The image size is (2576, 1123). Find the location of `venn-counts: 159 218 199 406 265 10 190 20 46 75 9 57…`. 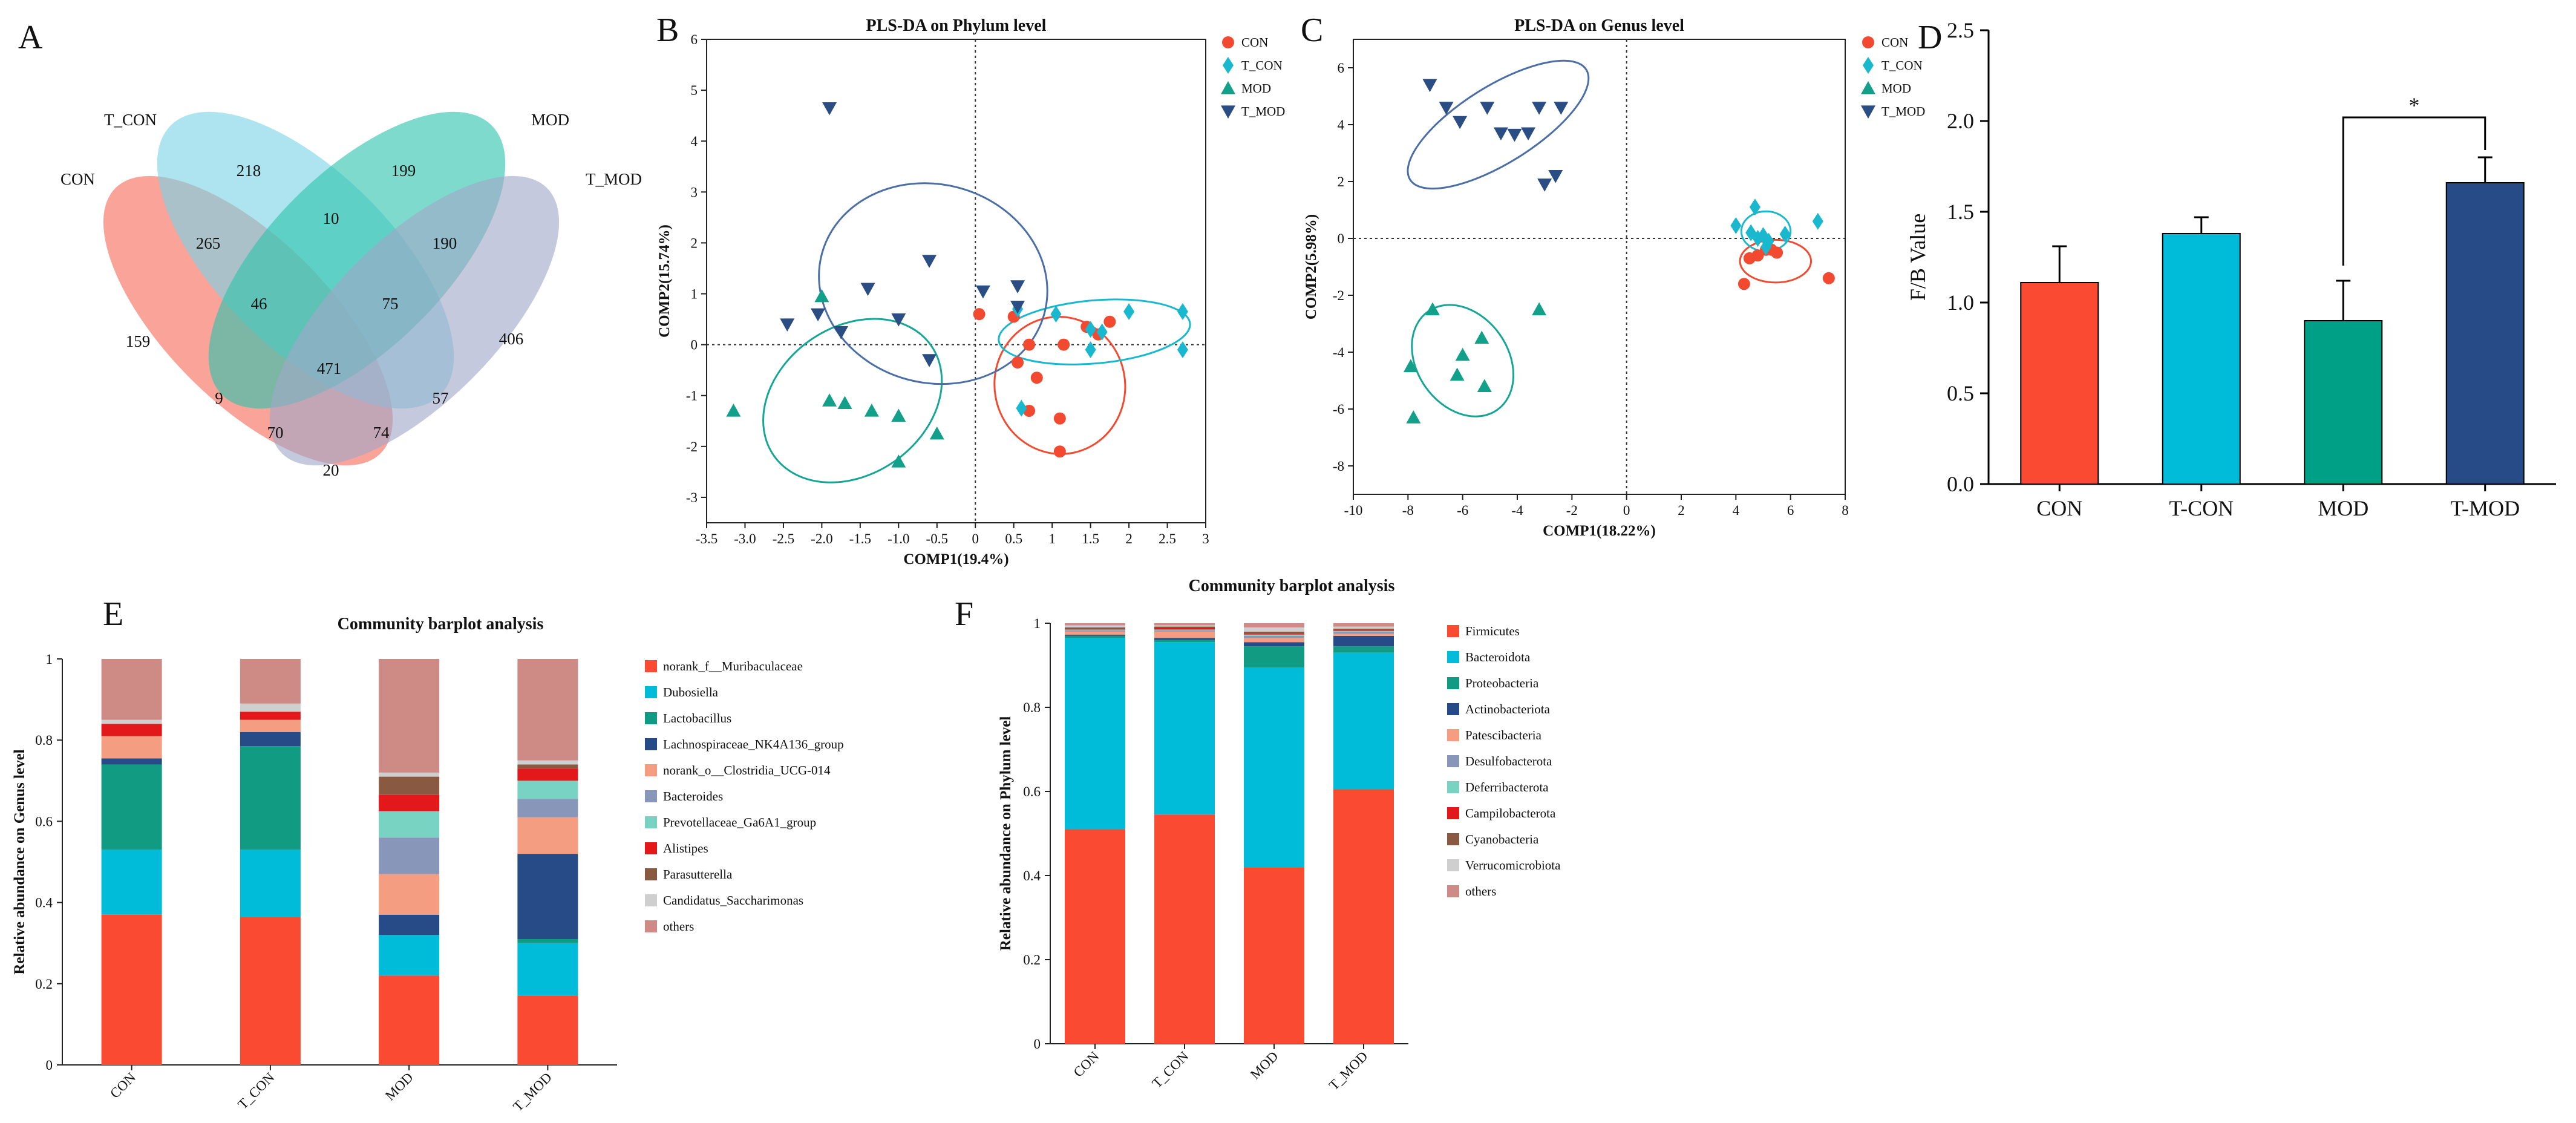

venn-counts: 159 218 199 406 265 10 190 20 46 75 9 57… is located at coordinates (325, 321).